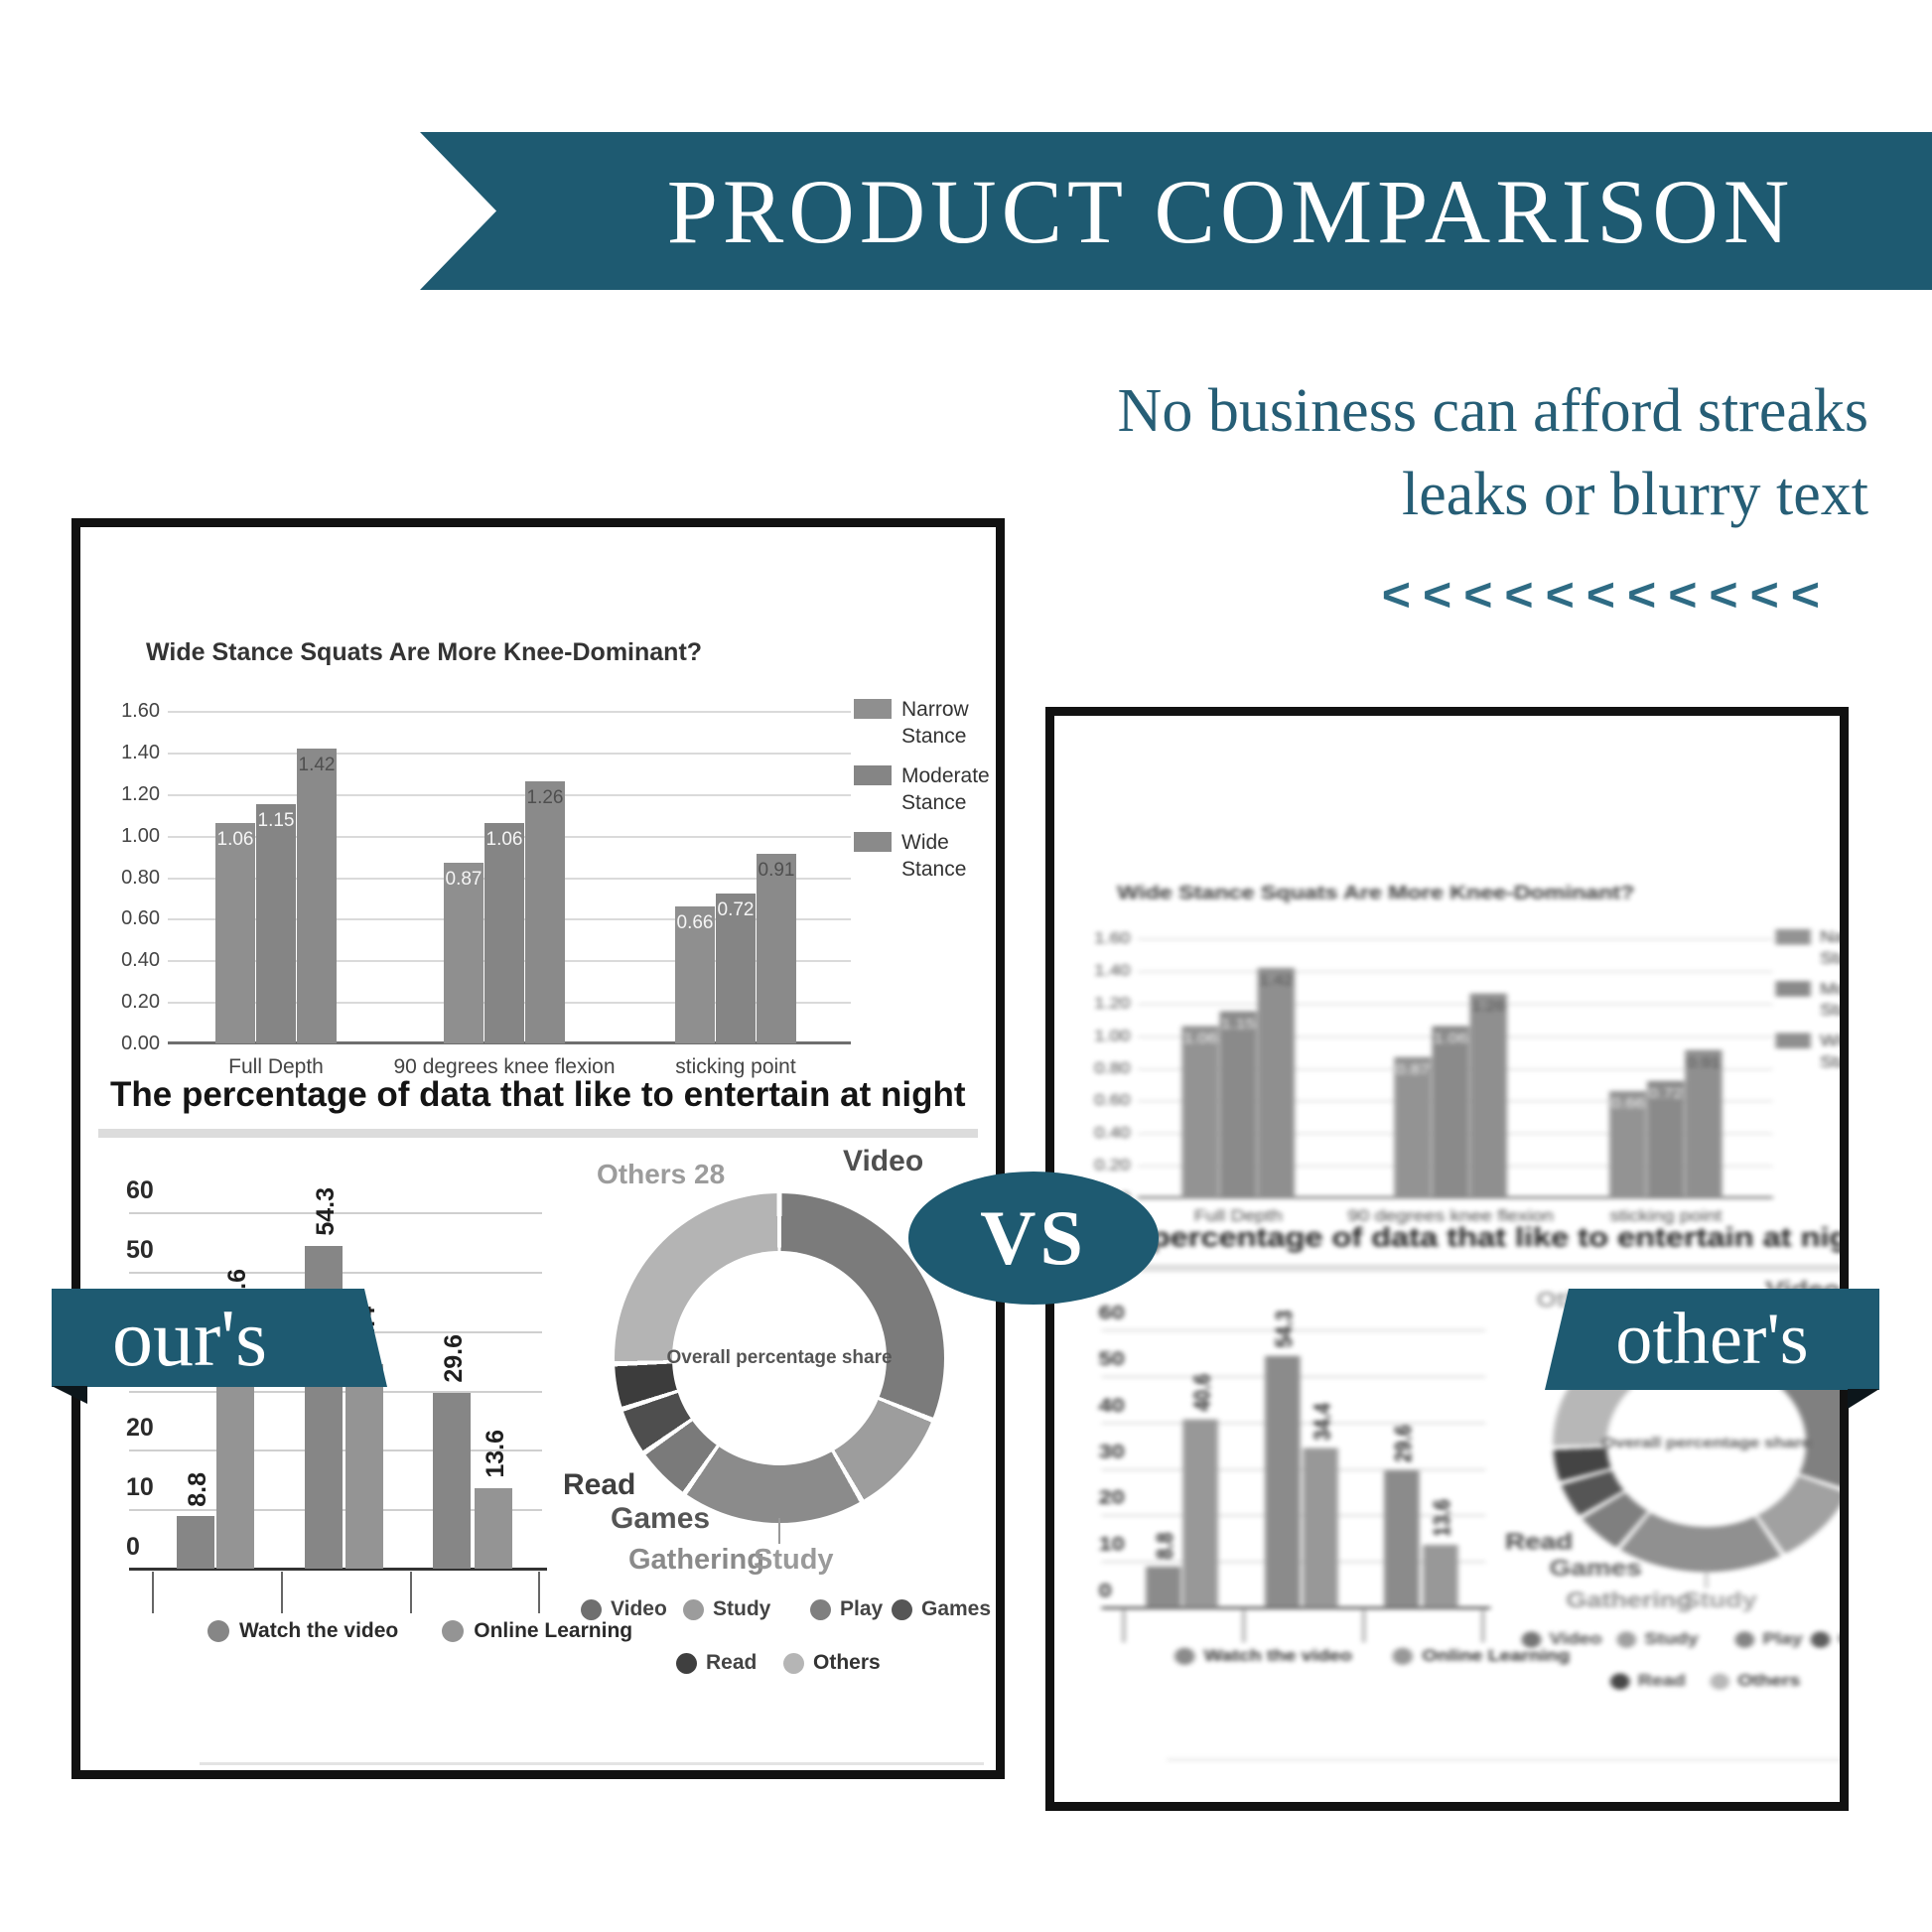  What do you see at coordinates (1238, 1215) in the screenshot?
I see `x-category-label: Full Depth` at bounding box center [1238, 1215].